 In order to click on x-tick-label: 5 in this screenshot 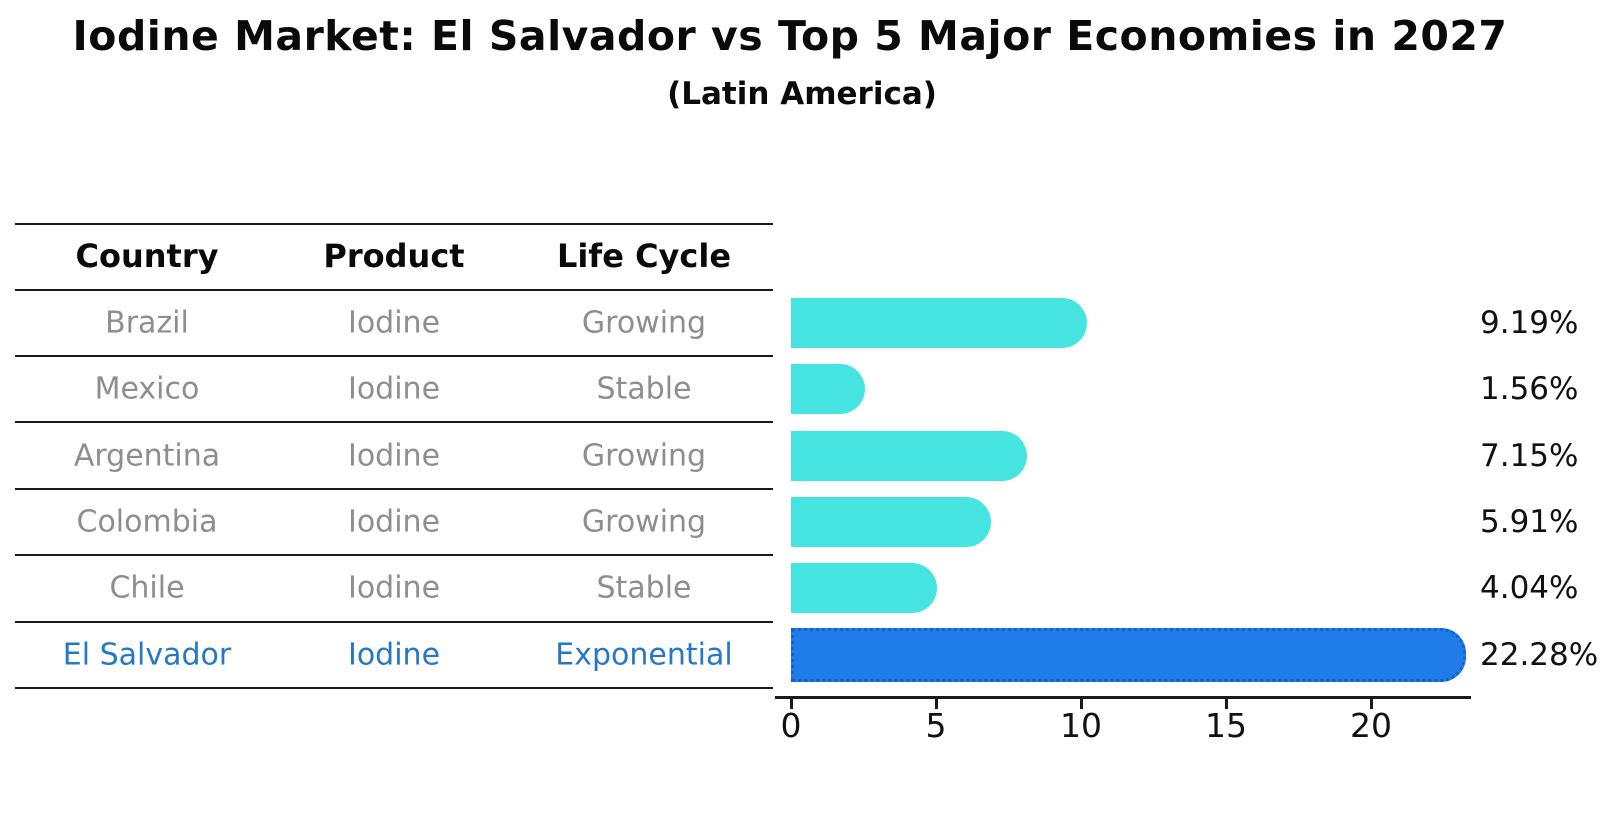, I will do `click(936, 725)`.